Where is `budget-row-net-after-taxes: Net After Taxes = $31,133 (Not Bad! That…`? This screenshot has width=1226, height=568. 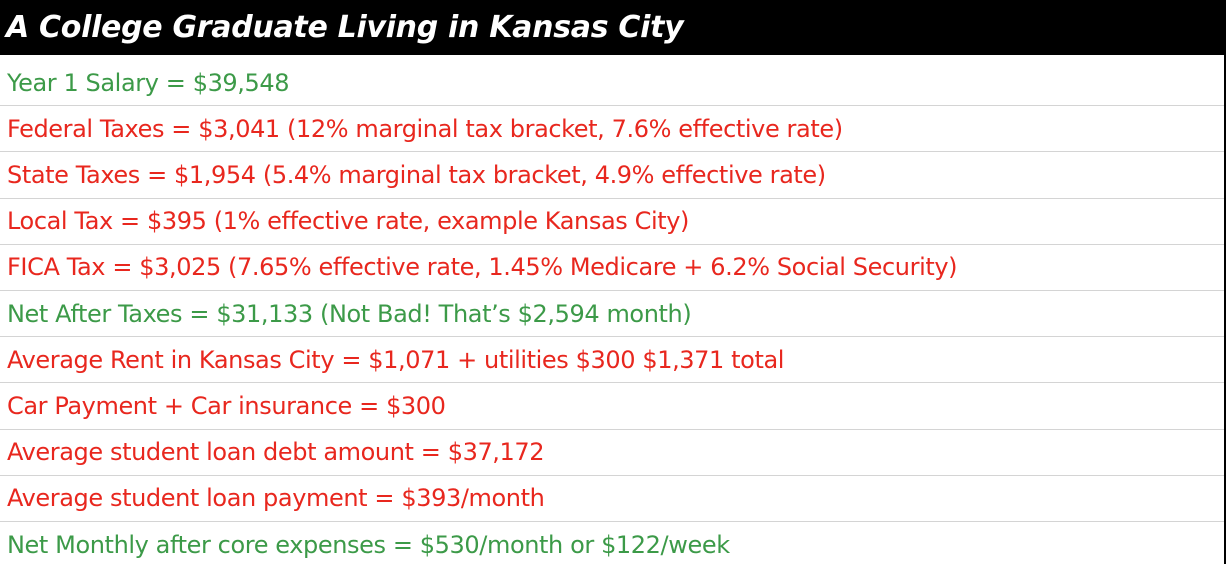 budget-row-net-after-taxes: Net After Taxes = $31,133 (Not Bad! That… is located at coordinates (612, 314).